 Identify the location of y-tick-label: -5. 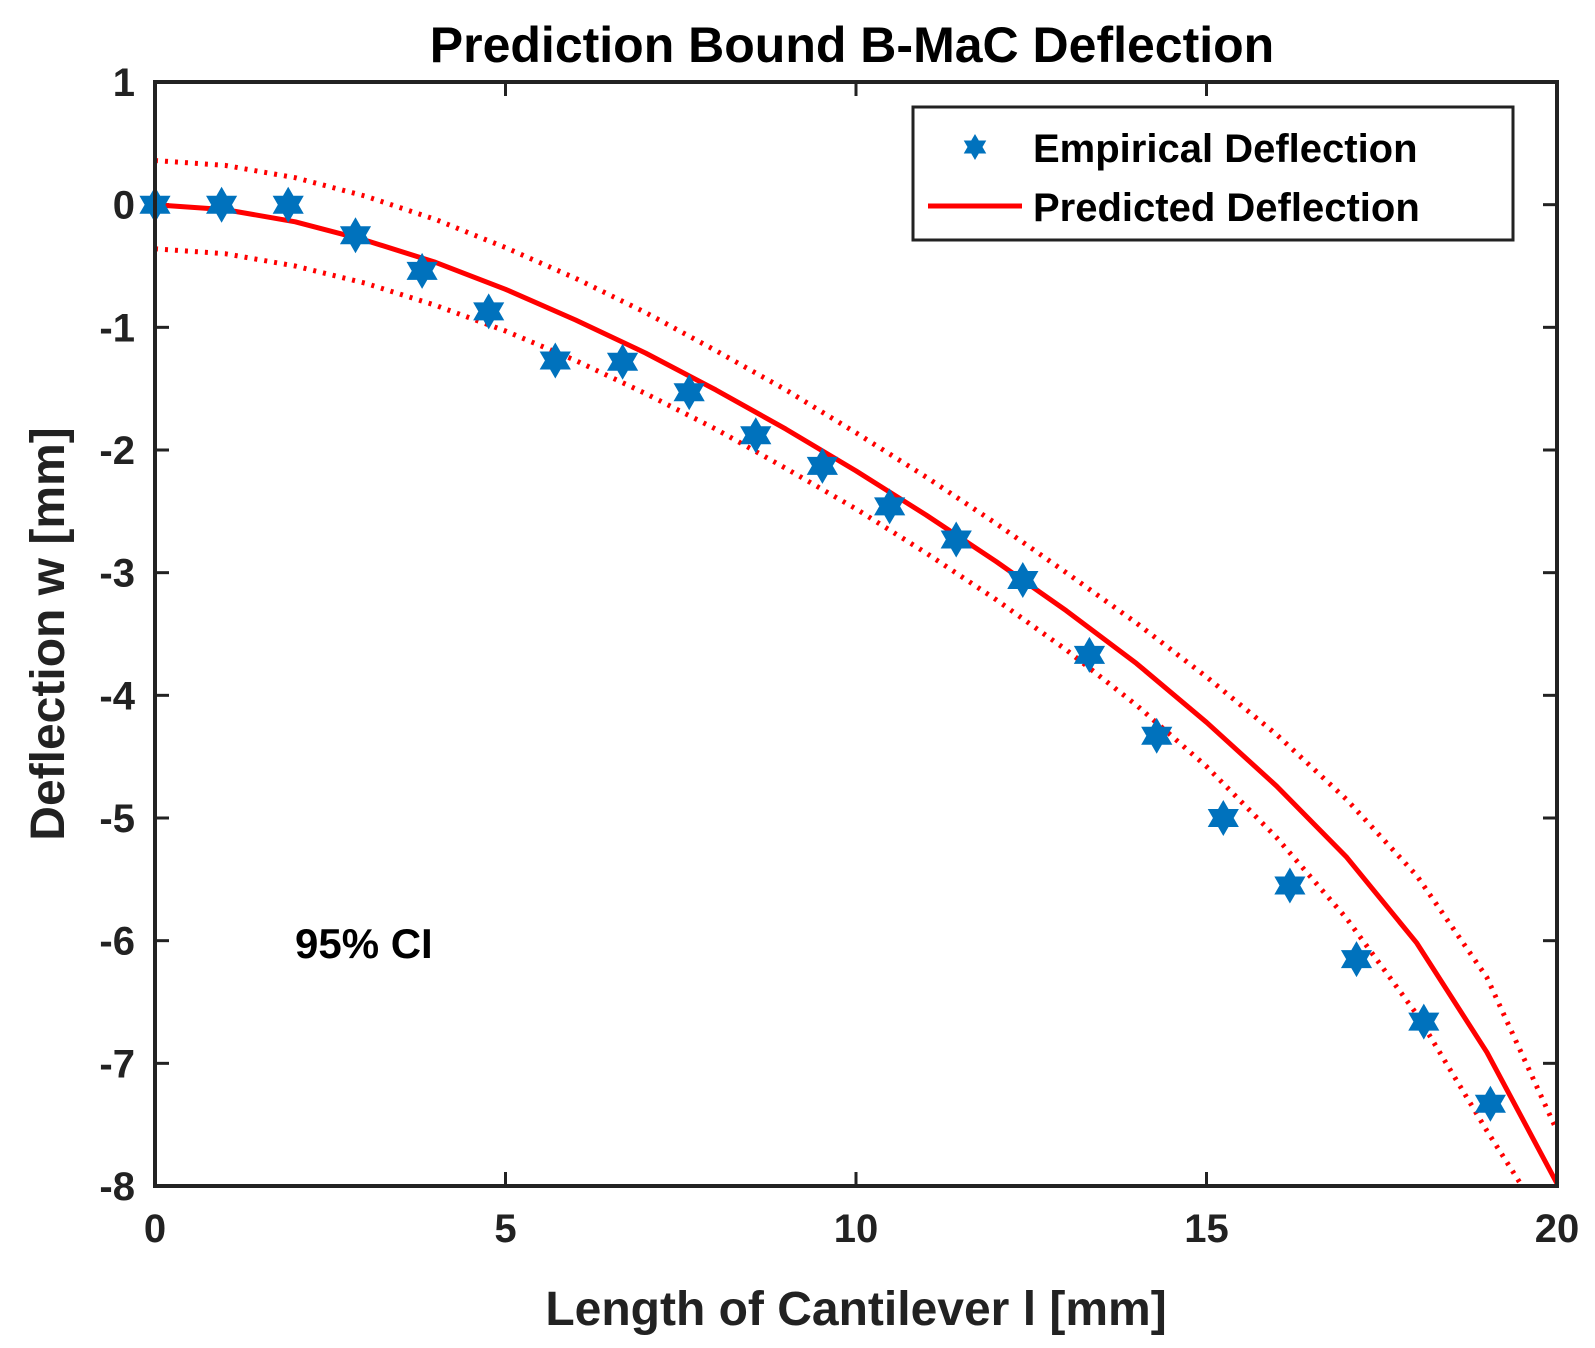
(117, 819).